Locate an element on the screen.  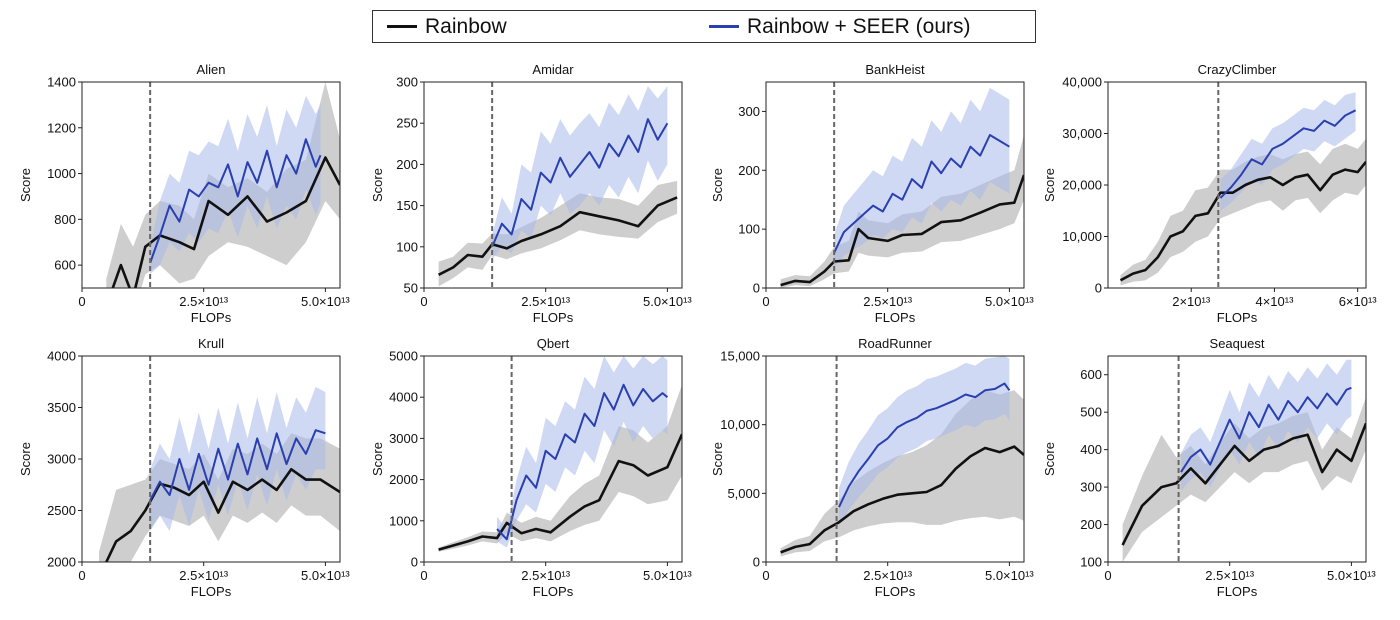
chart-title: Amidar is located at coordinates (553, 69).